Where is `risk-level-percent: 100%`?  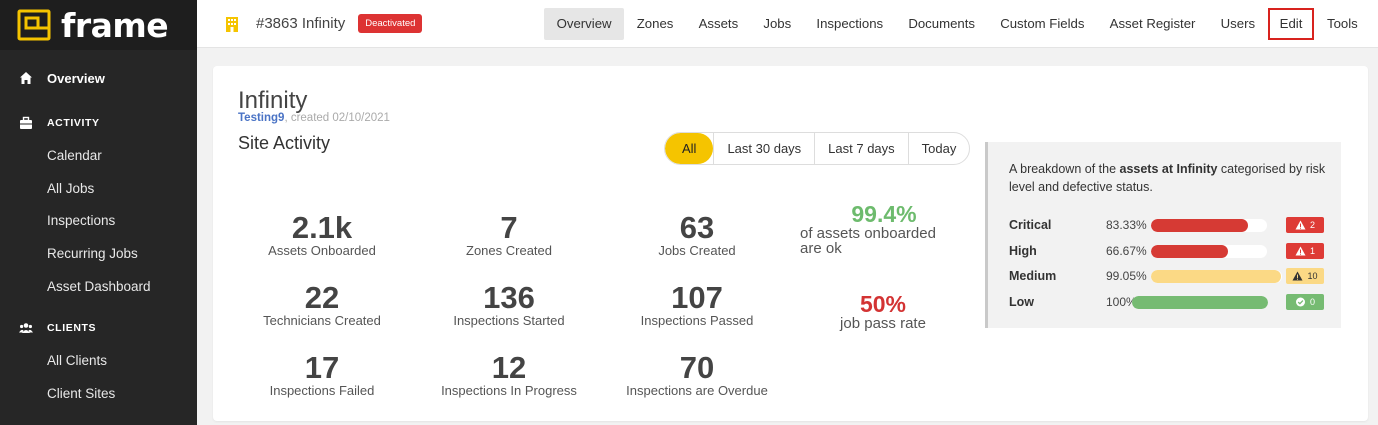
risk-level-percent: 100% is located at coordinates (1121, 302).